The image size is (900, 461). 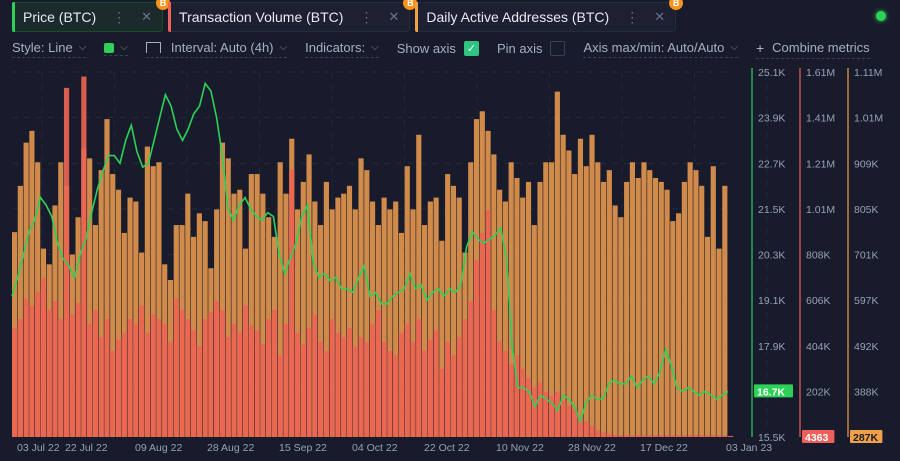 I want to click on x-axis-tick-label: 22 Oct 22, so click(x=447, y=448).